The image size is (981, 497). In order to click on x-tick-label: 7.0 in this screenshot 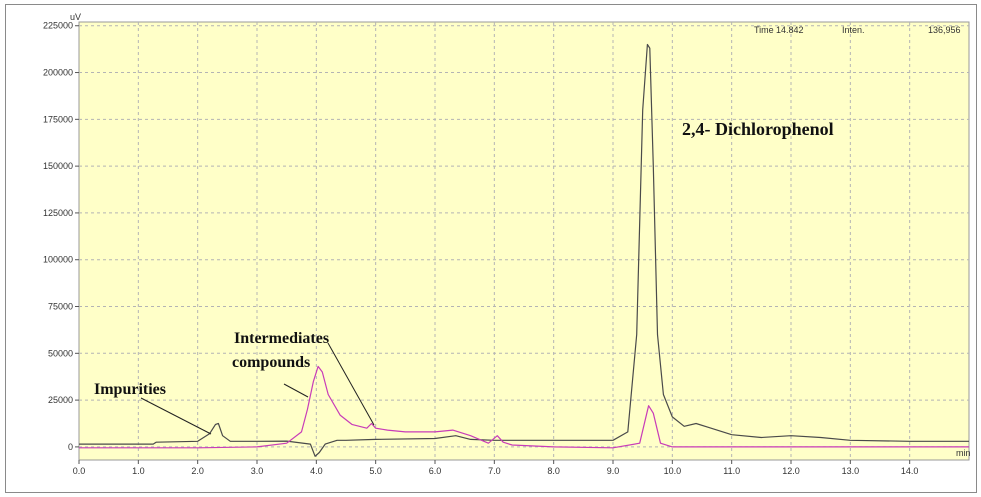, I will do `click(494, 471)`.